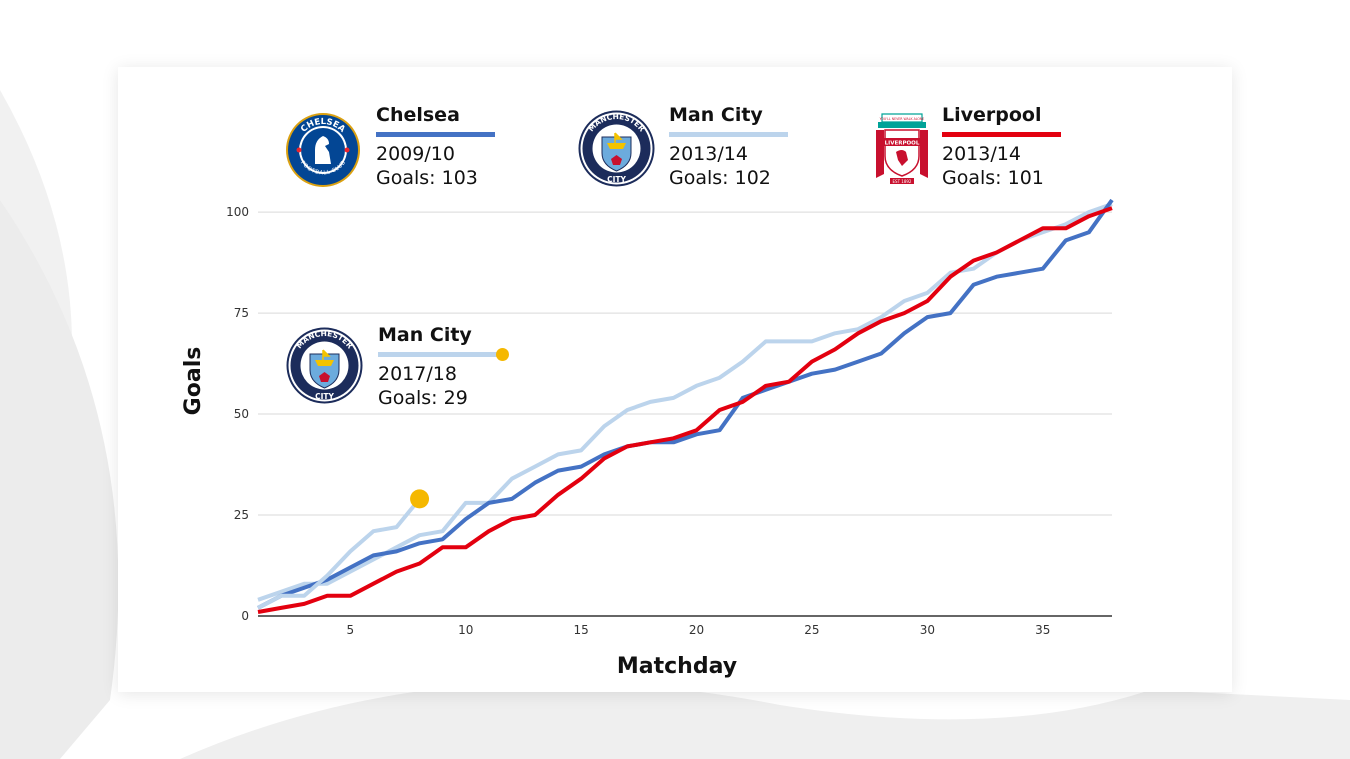  Describe the element at coordinates (435, 134) in the screenshot. I see `legend-chelsea-swatch` at that location.